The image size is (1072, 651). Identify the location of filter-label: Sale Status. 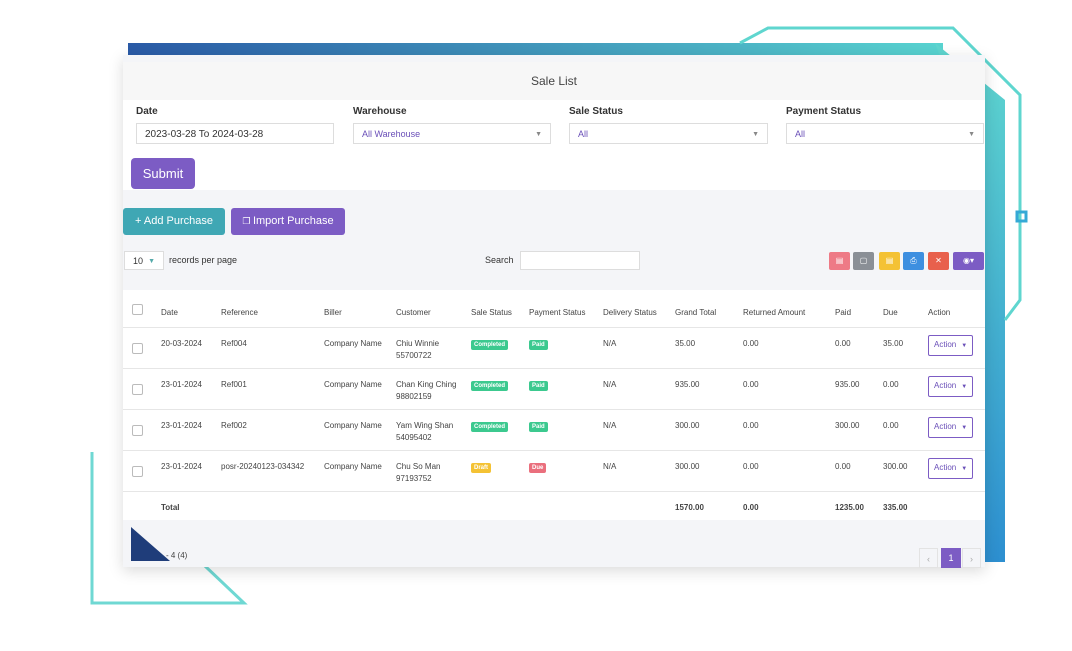
(596, 111).